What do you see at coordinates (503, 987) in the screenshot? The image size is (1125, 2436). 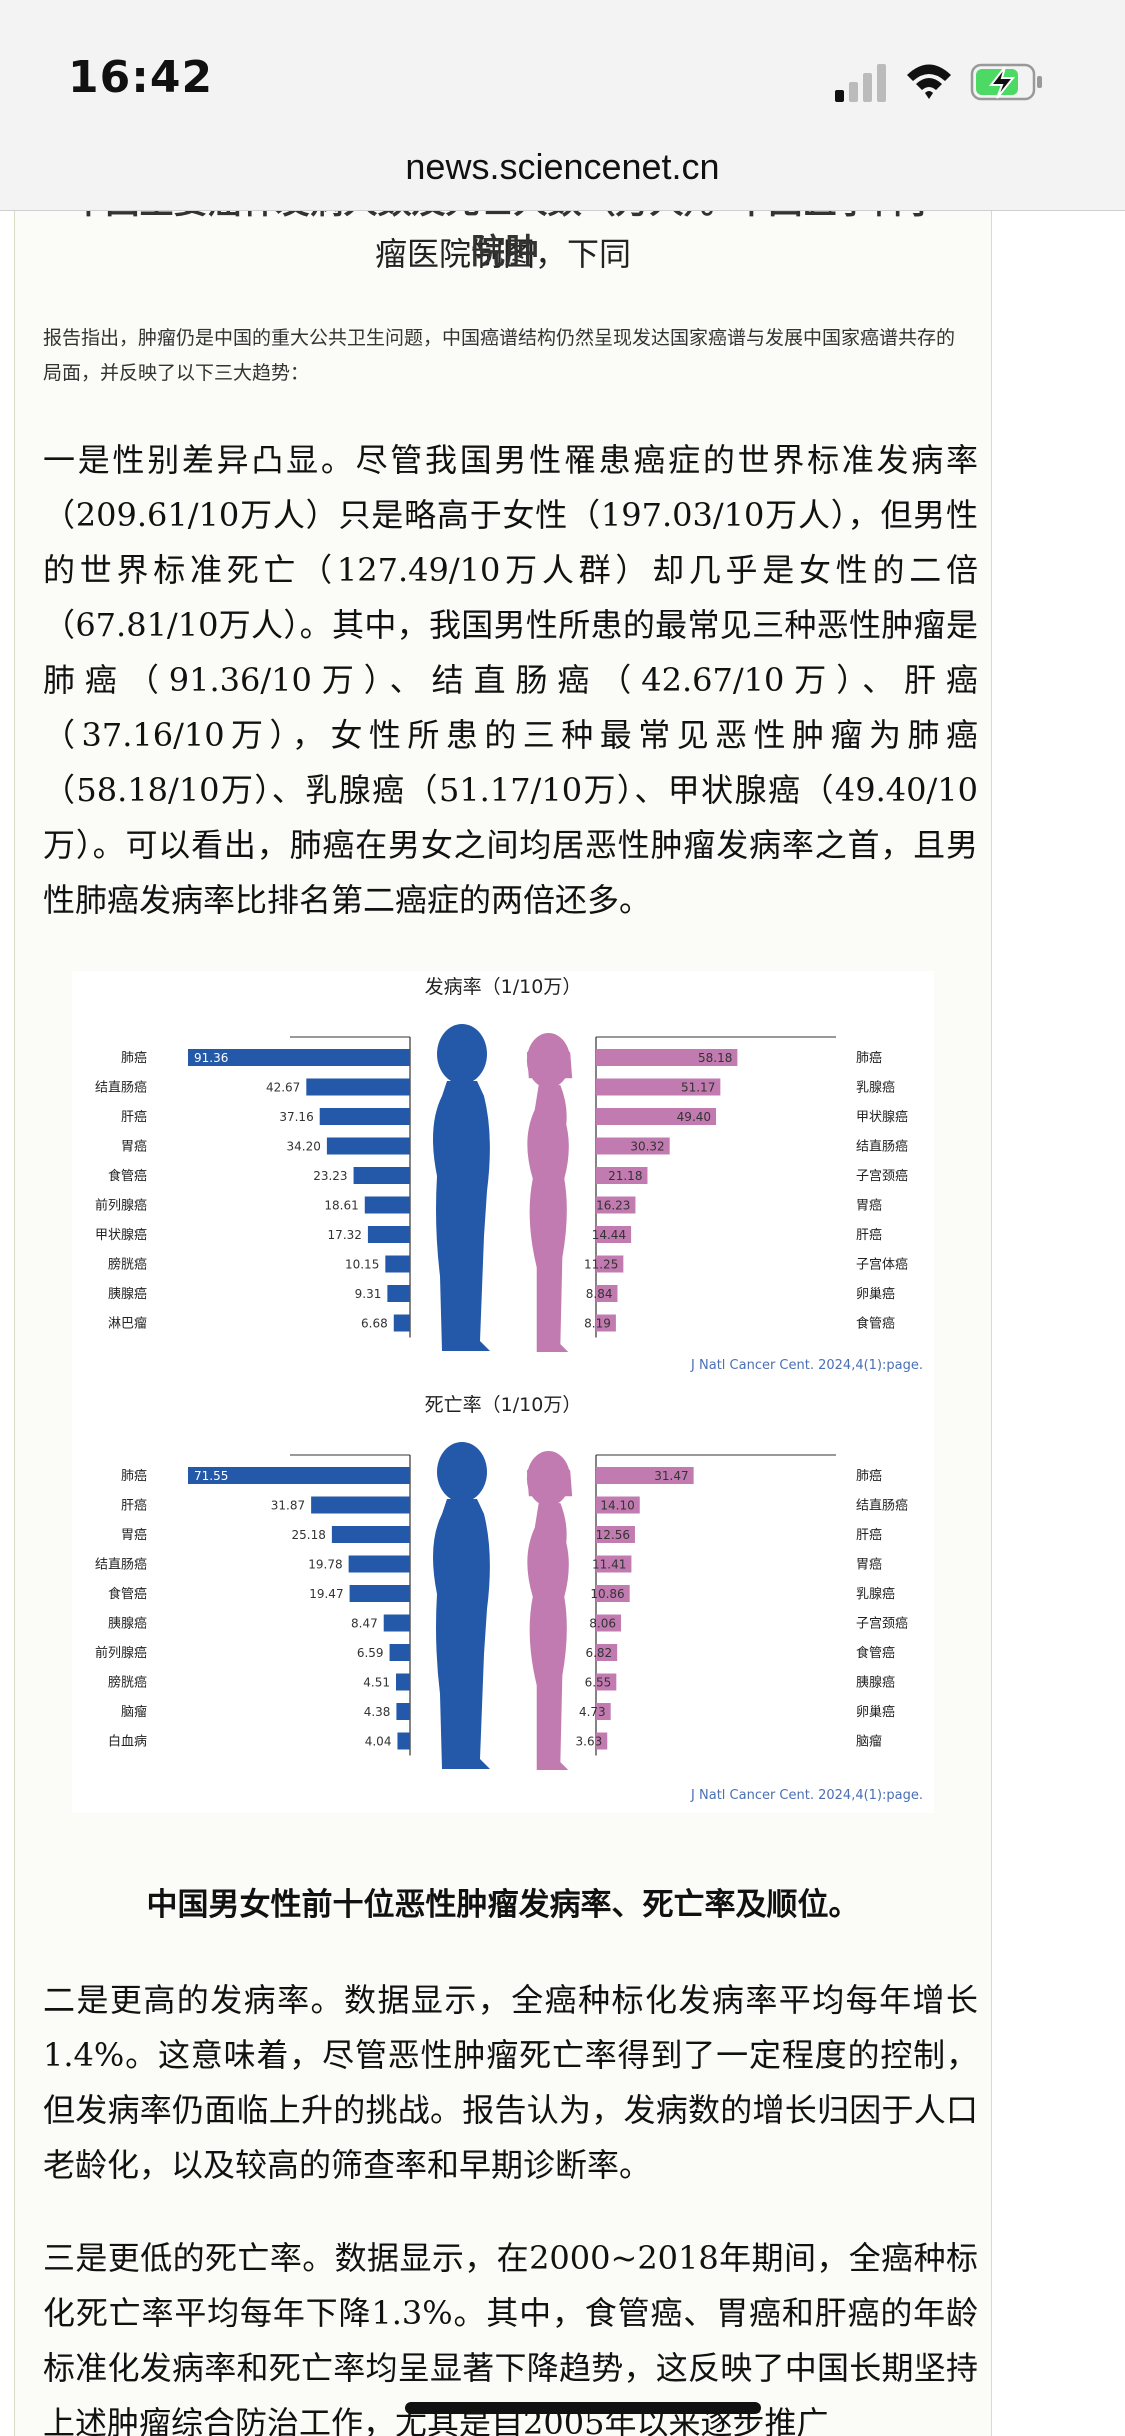 I see `chart-title: 发病率（1/10万）` at bounding box center [503, 987].